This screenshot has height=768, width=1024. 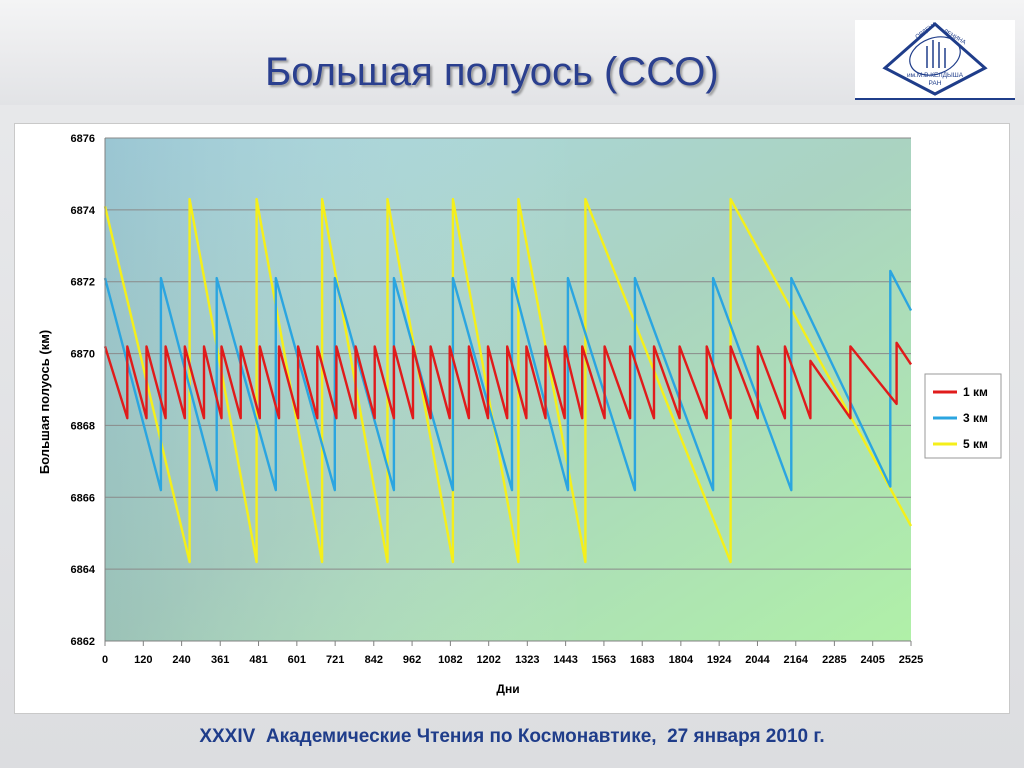 What do you see at coordinates (412, 660) in the screenshot?
I see `x-tick-label: 962` at bounding box center [412, 660].